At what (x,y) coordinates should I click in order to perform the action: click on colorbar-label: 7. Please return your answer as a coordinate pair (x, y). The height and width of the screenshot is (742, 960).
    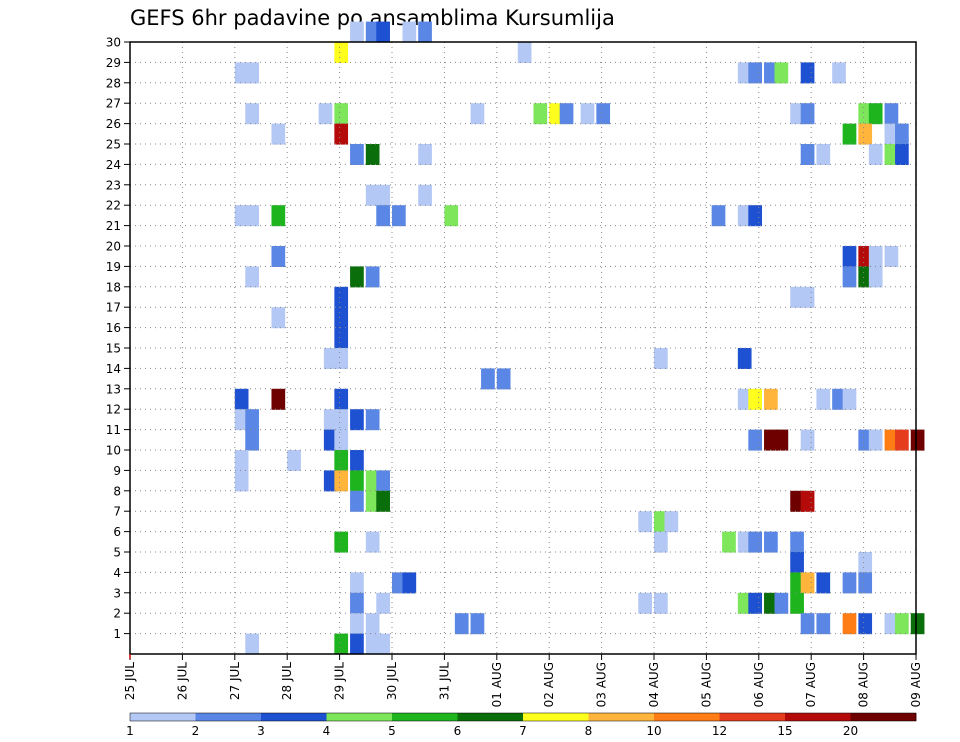
    Looking at the image, I should click on (523, 731).